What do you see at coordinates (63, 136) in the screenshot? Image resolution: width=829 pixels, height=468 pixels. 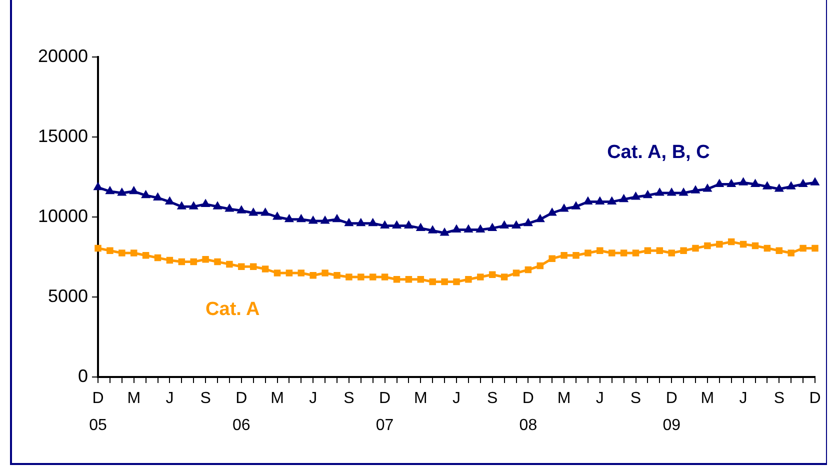 I see `y-tick-label: 15000` at bounding box center [63, 136].